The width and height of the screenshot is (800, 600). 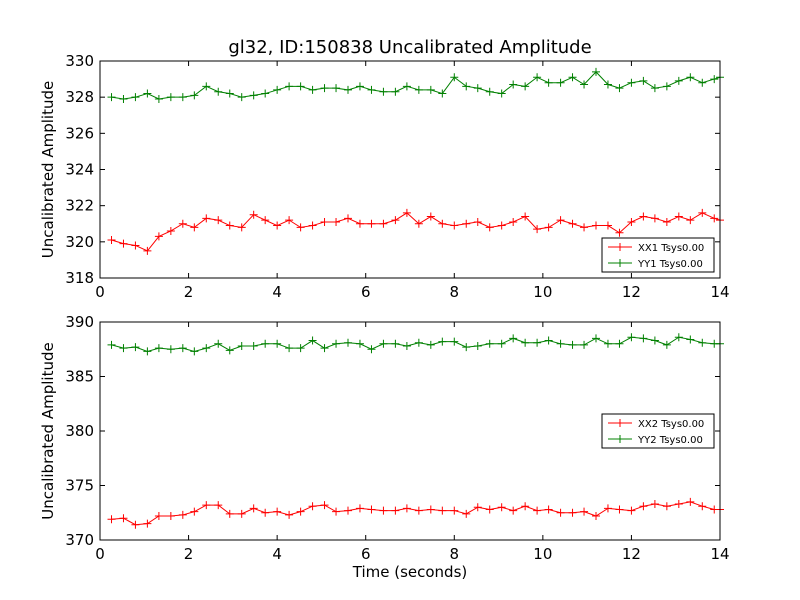 What do you see at coordinates (79, 133) in the screenshot?
I see `y-tick-label: 326` at bounding box center [79, 133].